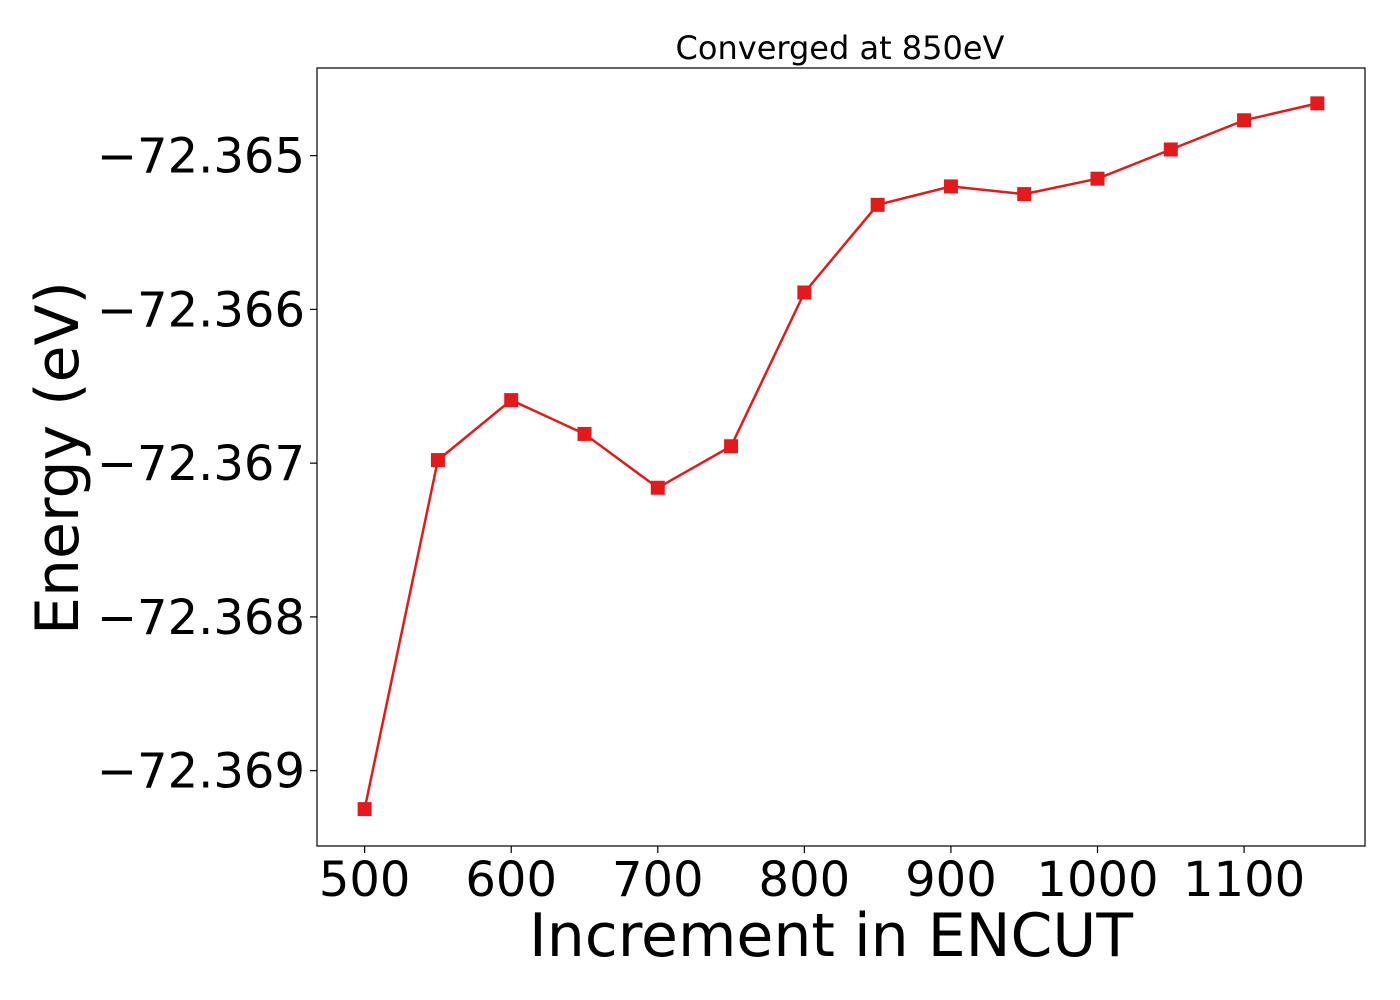  Describe the element at coordinates (831, 936) in the screenshot. I see `x-axis-label: Increment in ENCUT` at that location.